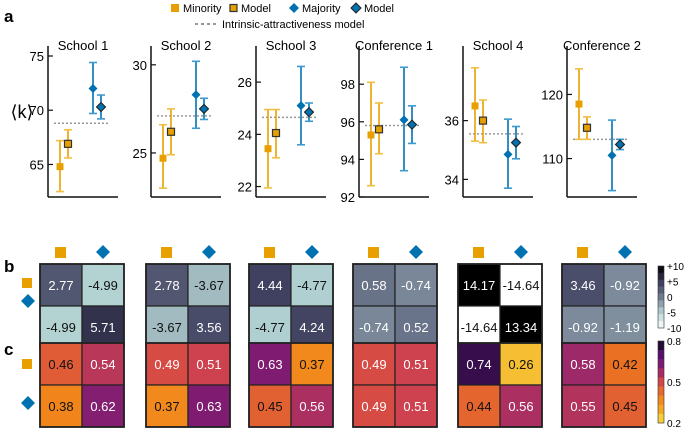  Describe the element at coordinates (552, 159) in the screenshot. I see `y-tick-label: 110` at that location.